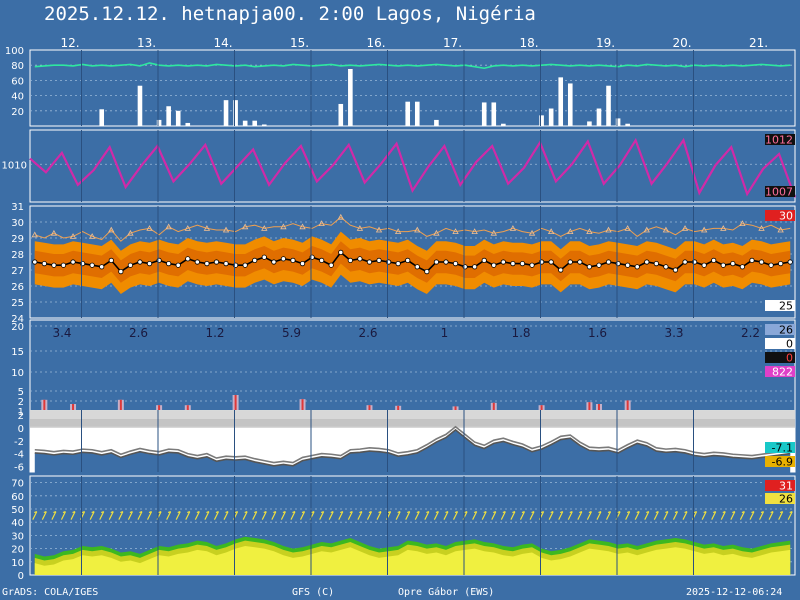 Image resolution: width=800 pixels, height=600 pixels. What do you see at coordinates (17, 327) in the screenshot?
I see `y-tick-precipitation: 20` at bounding box center [17, 327].